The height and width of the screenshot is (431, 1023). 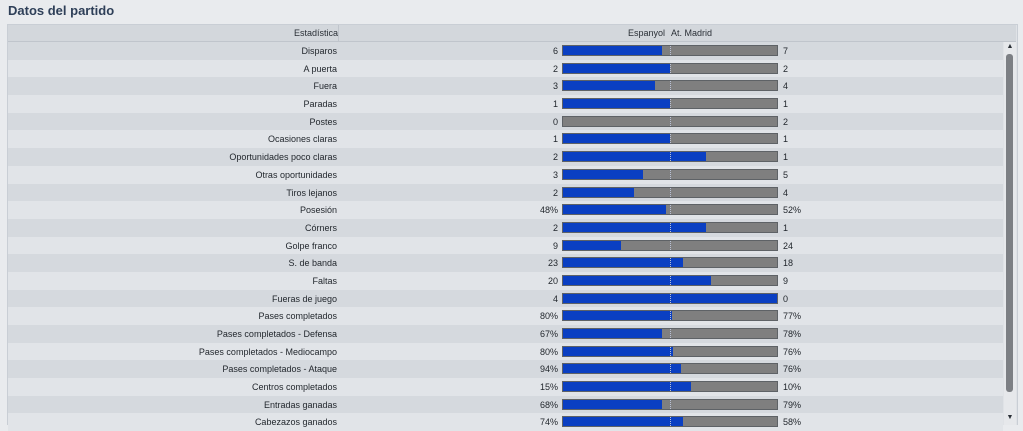 What do you see at coordinates (505, 316) in the screenshot?
I see `table-row: Pases completados 80% 77%` at bounding box center [505, 316].